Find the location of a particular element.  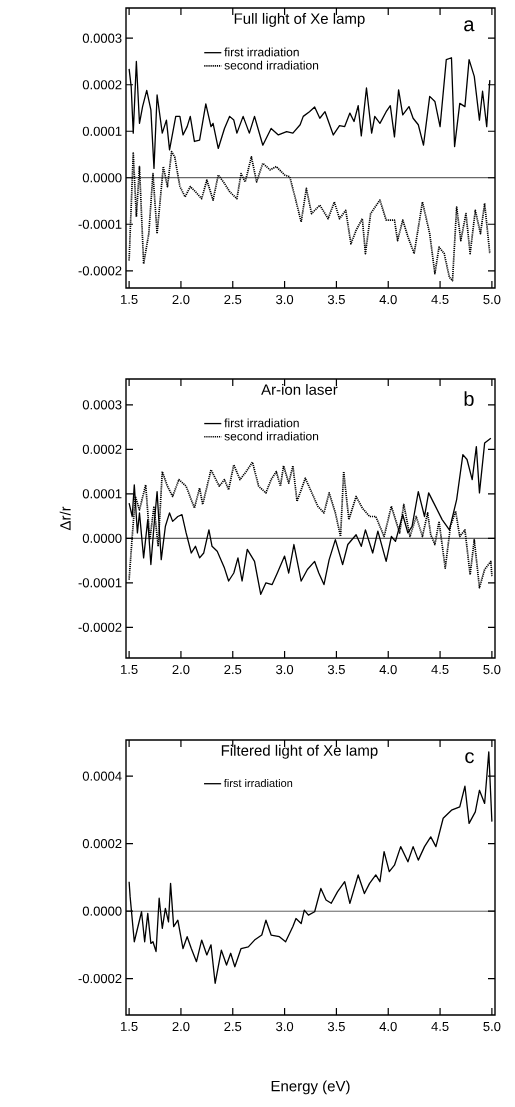

chart-title: Ar-ion laser is located at coordinates (299, 389).